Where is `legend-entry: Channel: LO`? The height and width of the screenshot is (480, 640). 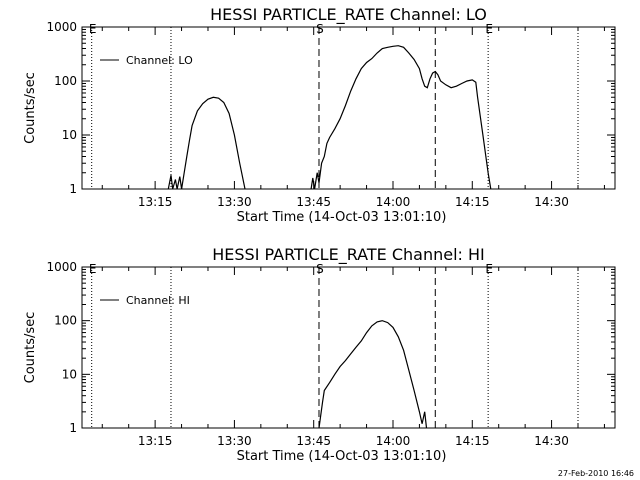
legend-entry: Channel: LO is located at coordinates (159, 60).